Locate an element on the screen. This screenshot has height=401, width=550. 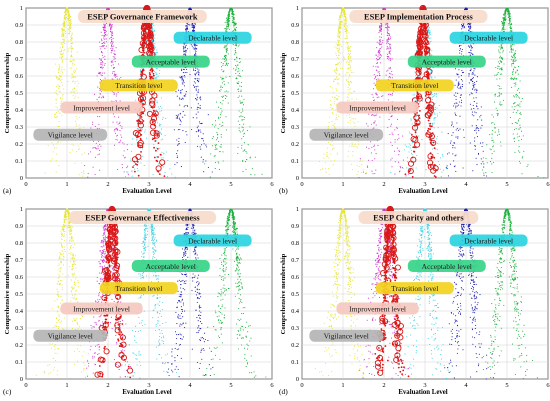
y-tick-label: 0.9 is located at coordinates (19, 25).